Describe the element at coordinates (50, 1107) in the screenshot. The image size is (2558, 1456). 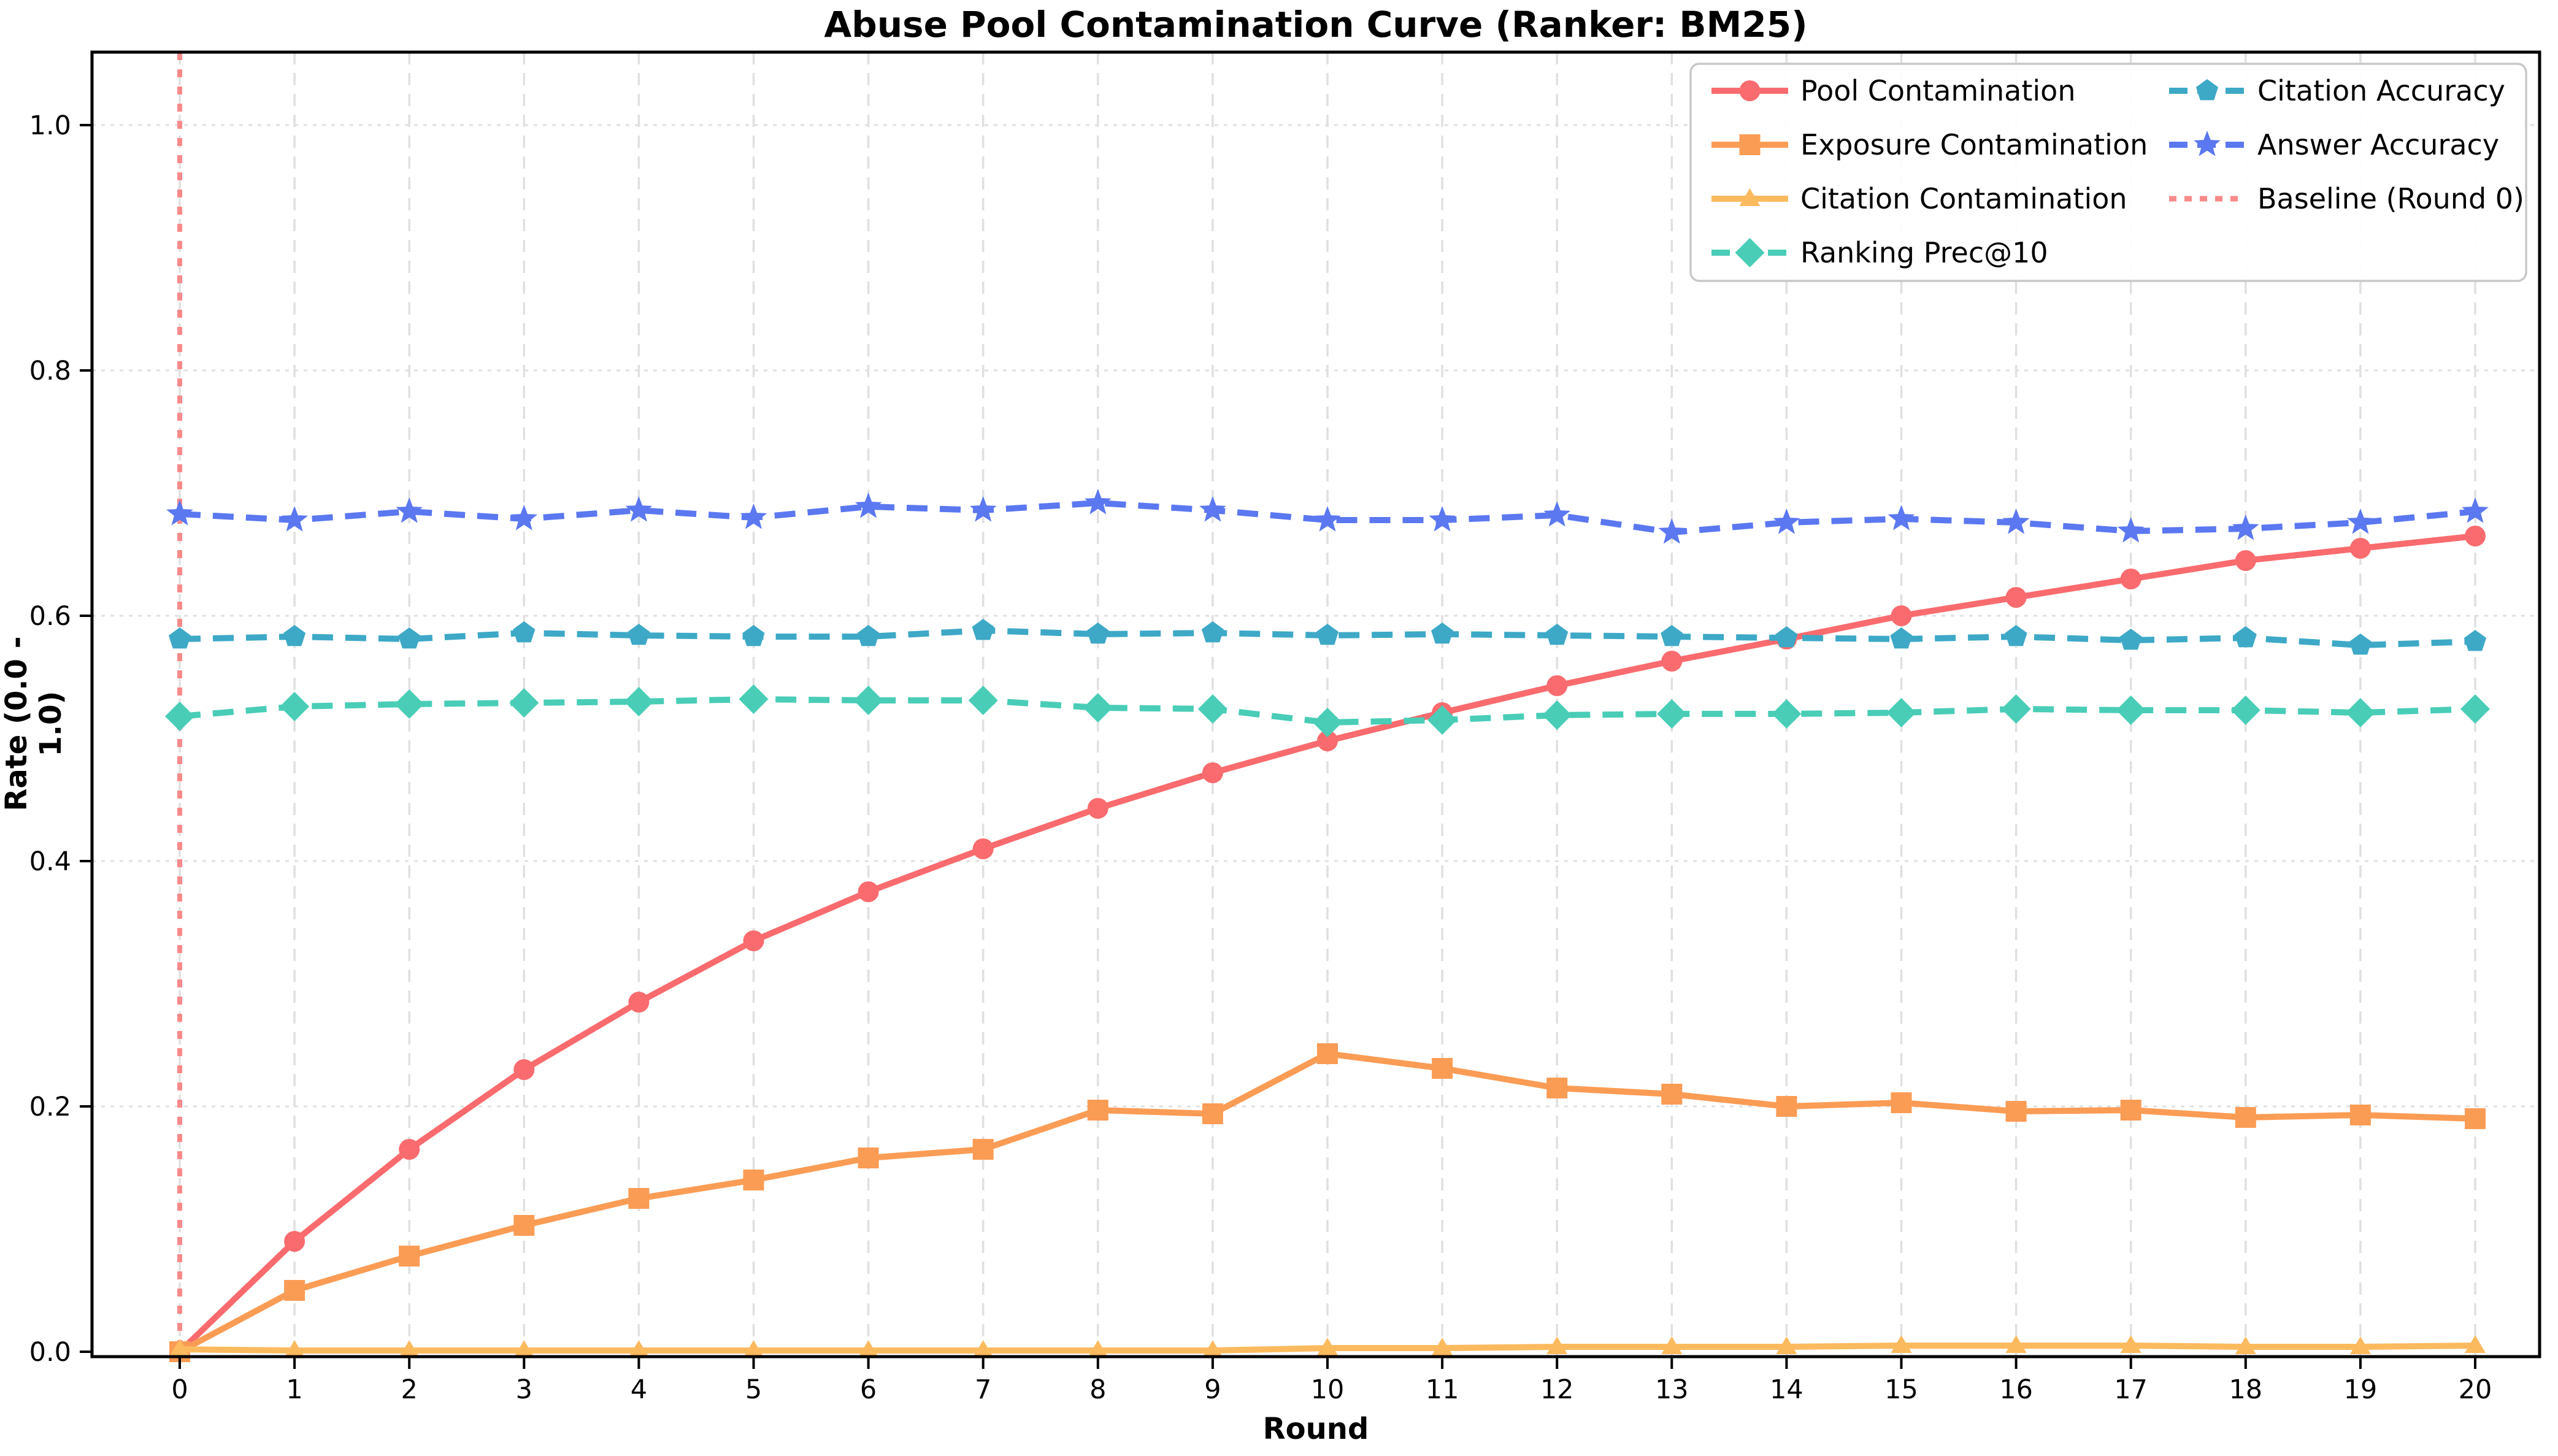
I see `y-tick-label: 0.2` at that location.